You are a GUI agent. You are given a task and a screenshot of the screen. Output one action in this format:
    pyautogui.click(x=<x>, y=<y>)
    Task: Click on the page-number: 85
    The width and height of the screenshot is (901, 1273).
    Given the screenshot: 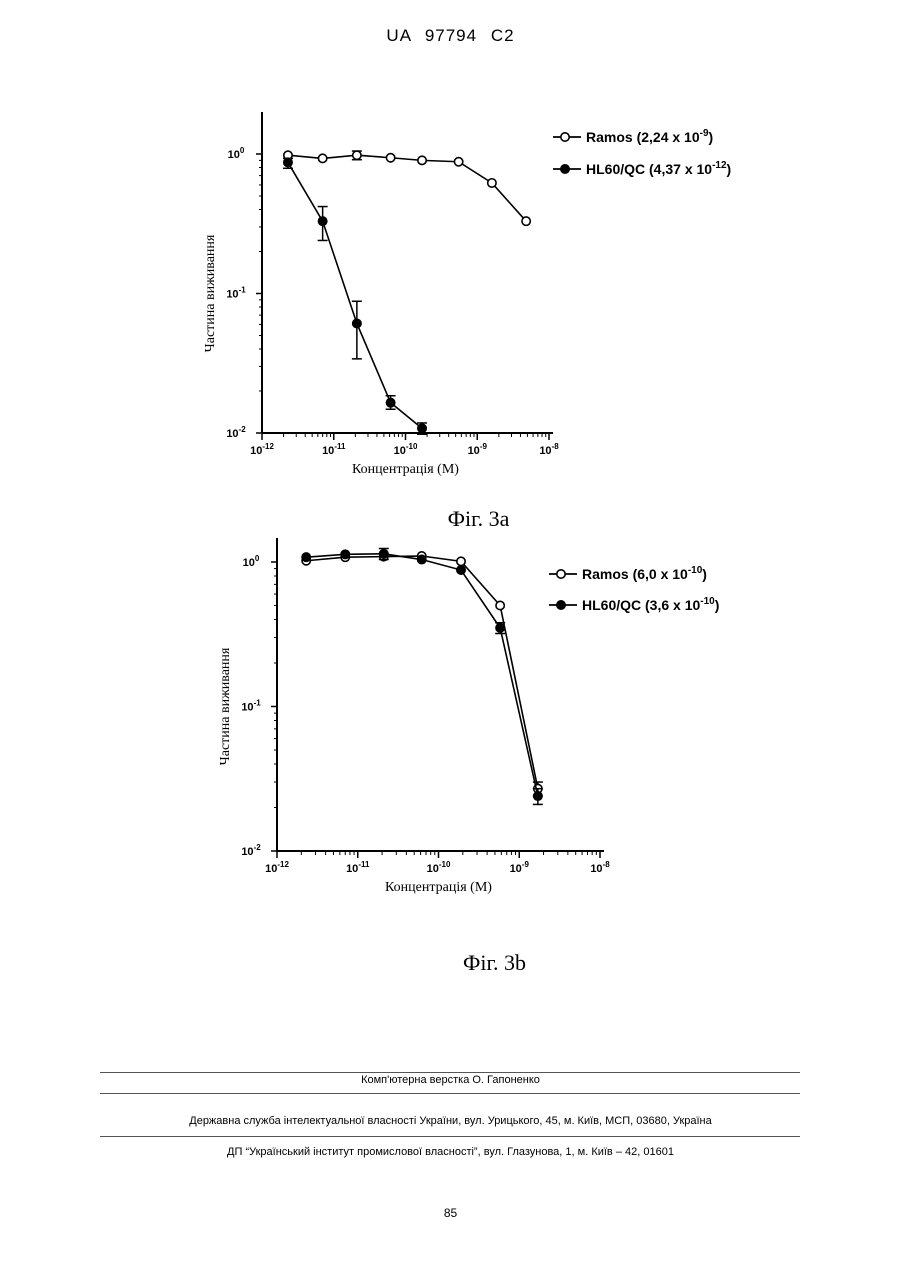 What is the action you would take?
    pyautogui.click(x=450, y=1213)
    